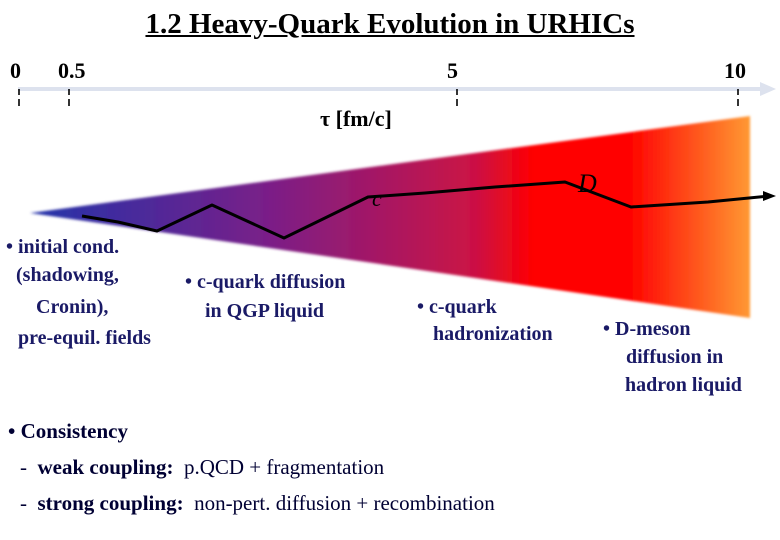 The height and width of the screenshot is (540, 780). I want to click on page-title: 1.2 Heavy-Quark Evolution in URHICs, so click(390, 24).